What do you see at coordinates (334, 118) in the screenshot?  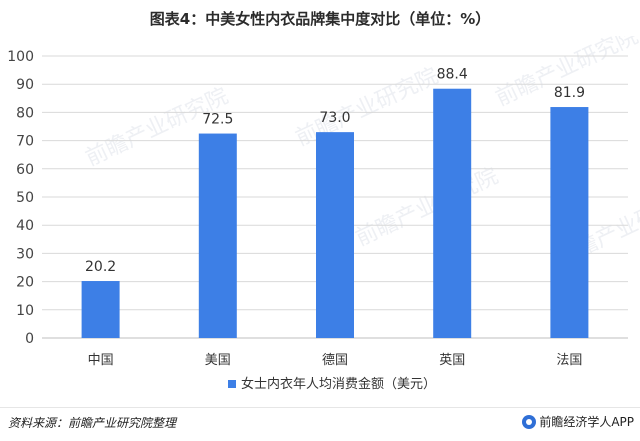 I see `bar-value-label: 73.0` at bounding box center [334, 118].